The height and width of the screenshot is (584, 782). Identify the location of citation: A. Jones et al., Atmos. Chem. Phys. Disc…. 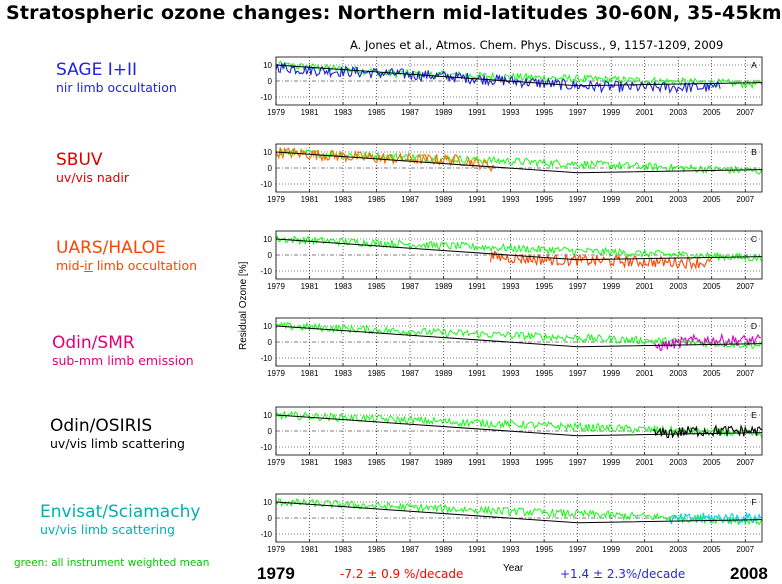
(537, 45).